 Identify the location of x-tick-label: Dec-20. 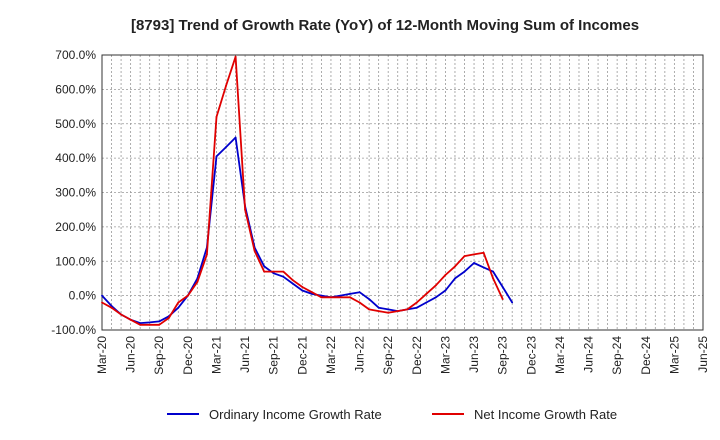
(188, 355).